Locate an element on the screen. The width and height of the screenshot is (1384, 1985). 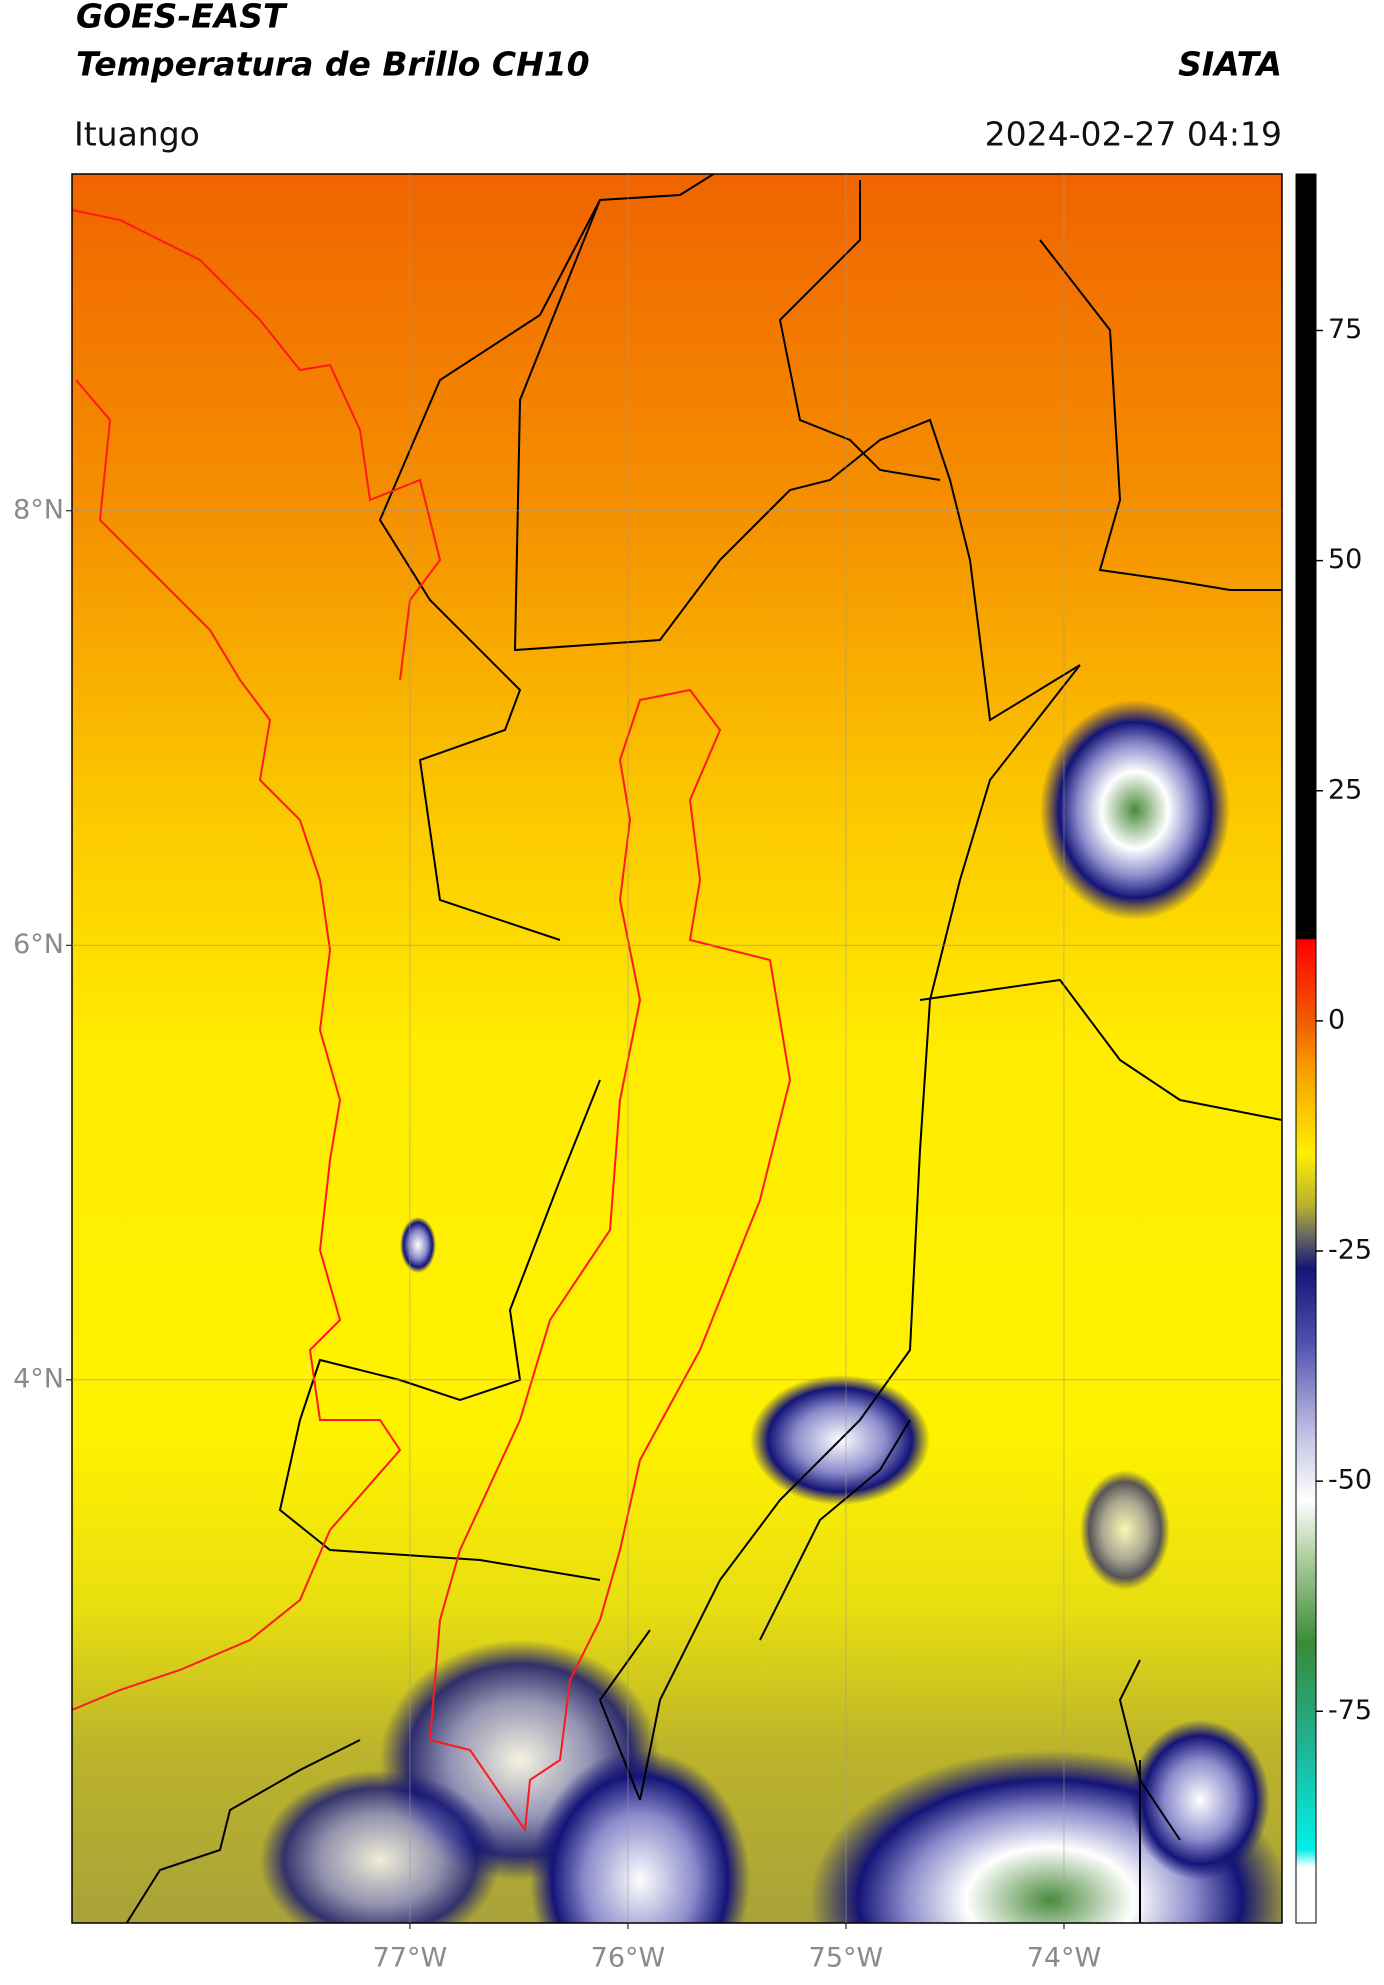
colorbar-tick-label: 25 is located at coordinates (1345, 789).